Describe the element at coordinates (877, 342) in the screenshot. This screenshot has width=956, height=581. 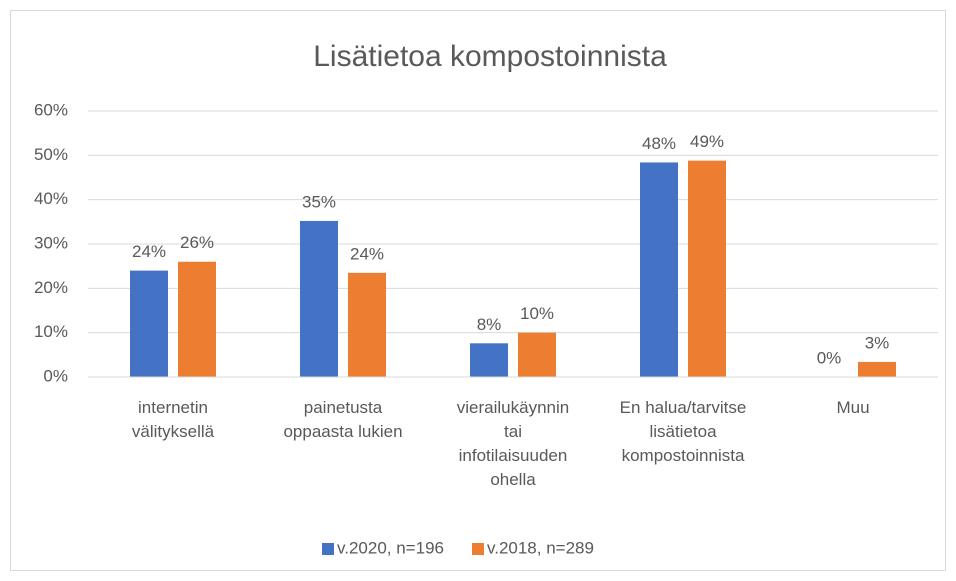
I see `data-label: 3%` at that location.